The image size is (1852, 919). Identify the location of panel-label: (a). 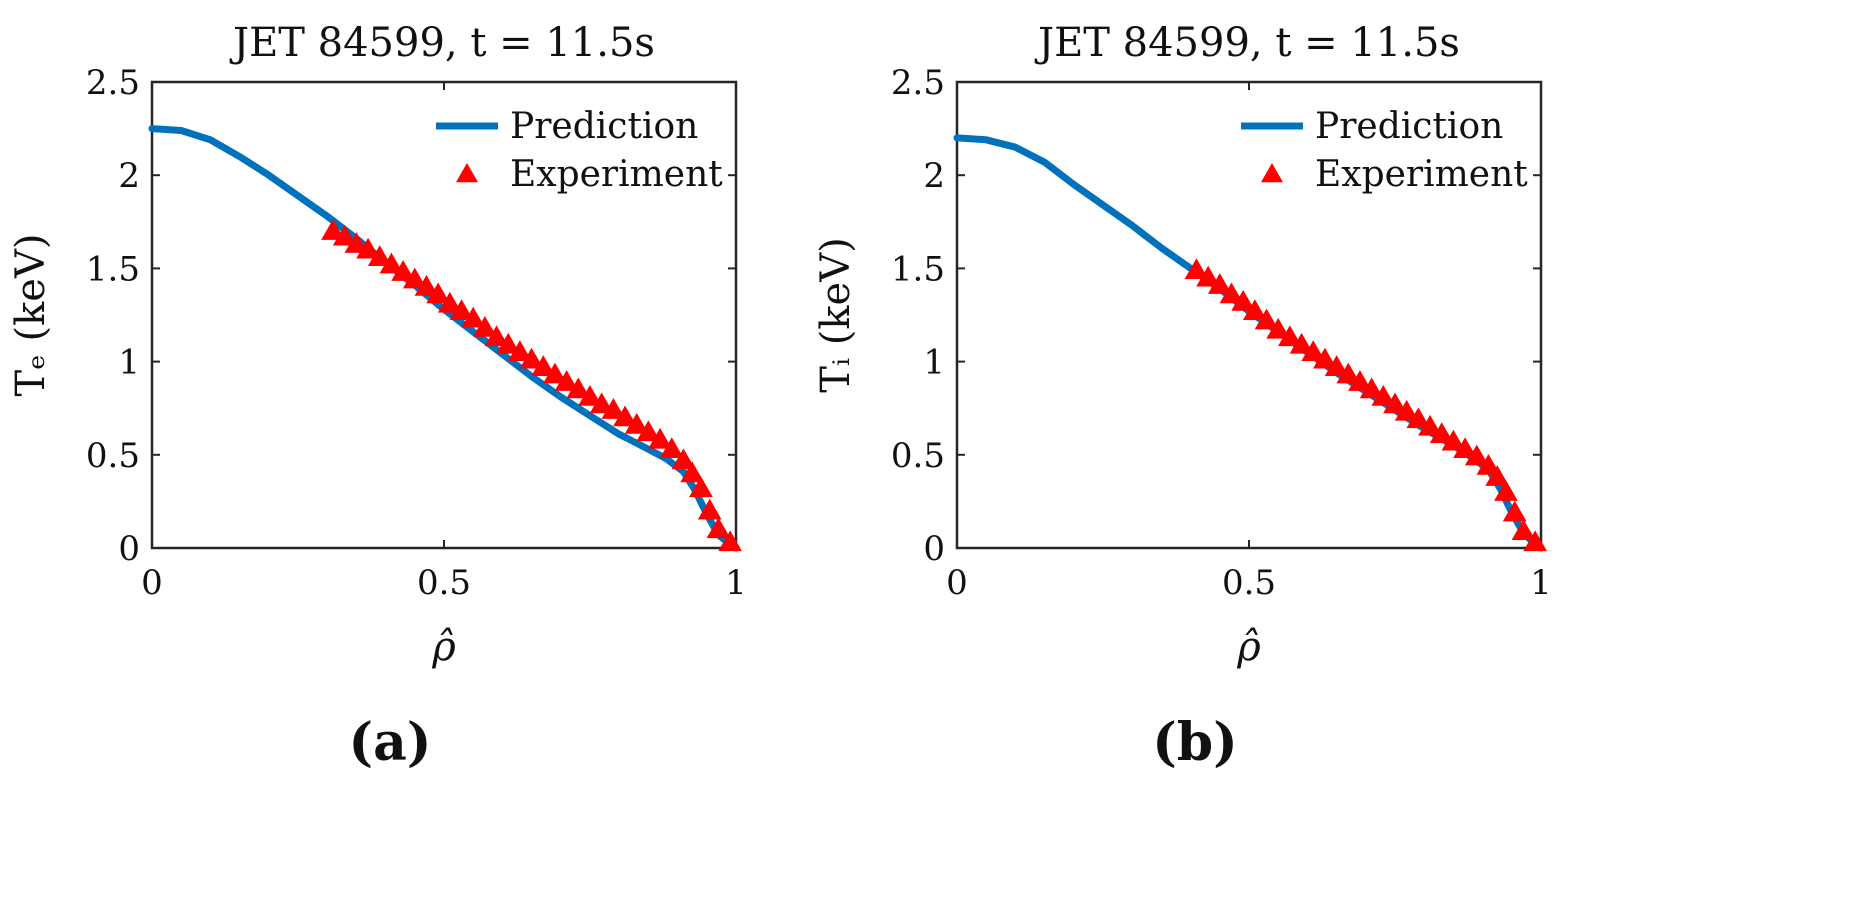
(390, 742).